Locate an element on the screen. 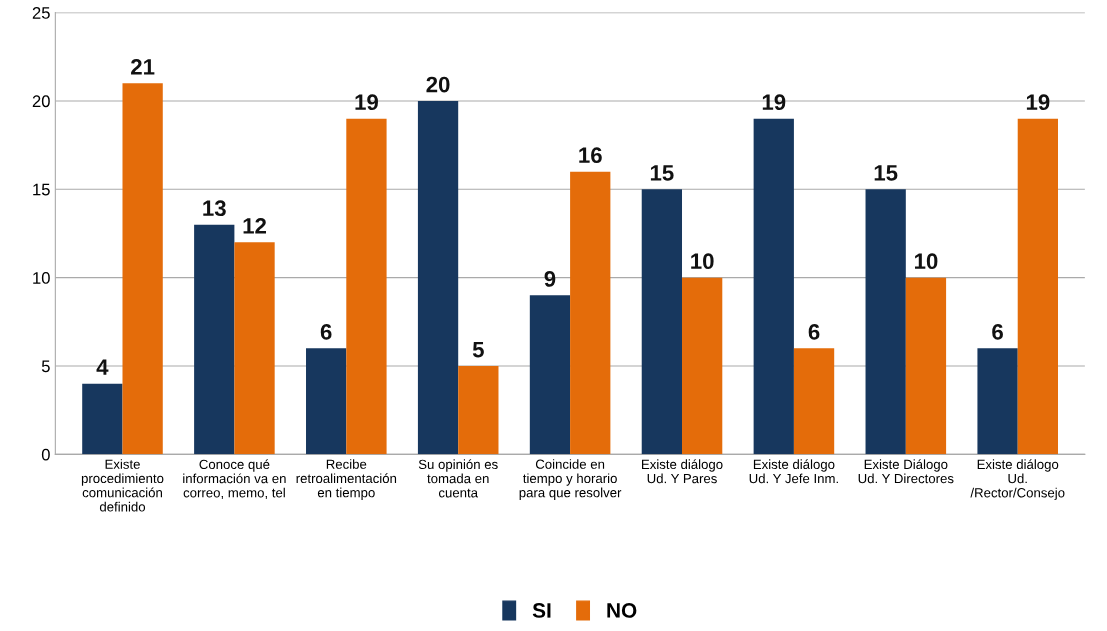 This screenshot has height=631, width=1107. data-label: 13 is located at coordinates (214, 208).